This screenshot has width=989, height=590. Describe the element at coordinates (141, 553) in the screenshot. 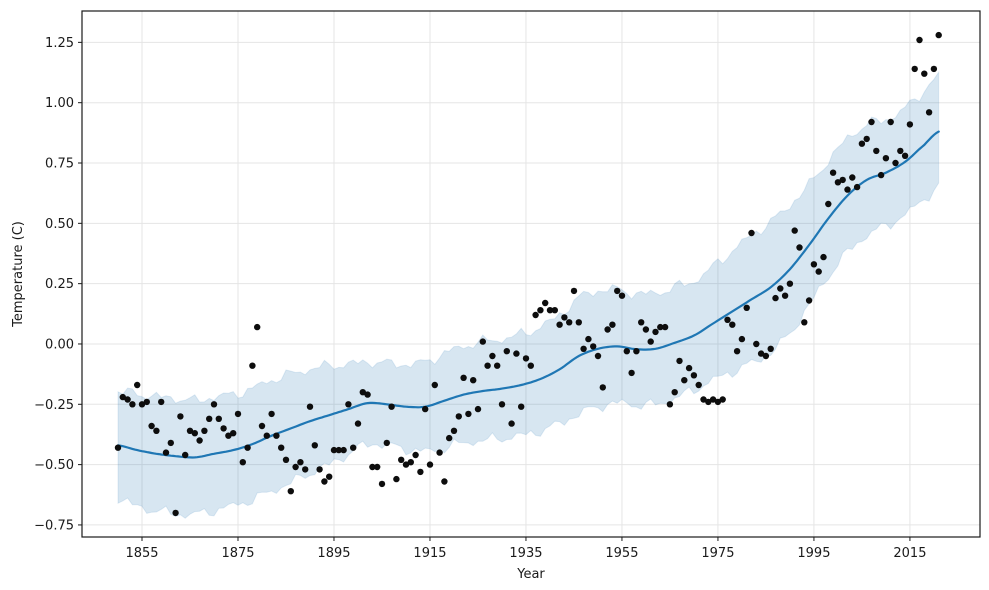

I see `x-tick-label: 1855` at that location.